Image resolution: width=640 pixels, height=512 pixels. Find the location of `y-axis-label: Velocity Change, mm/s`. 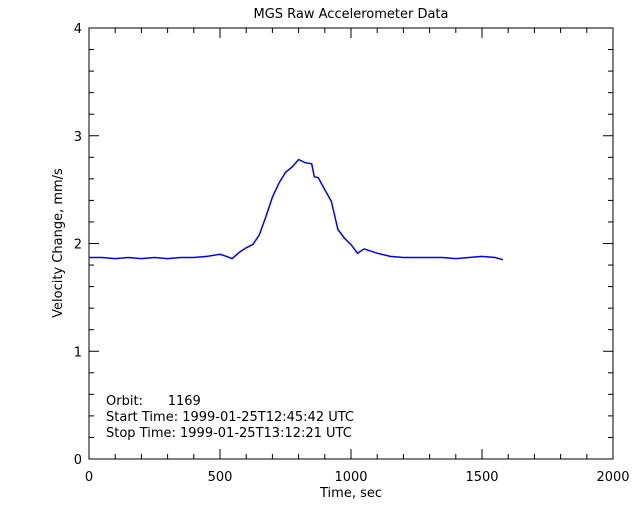

y-axis-label: Velocity Change, mm/s is located at coordinates (58, 243).